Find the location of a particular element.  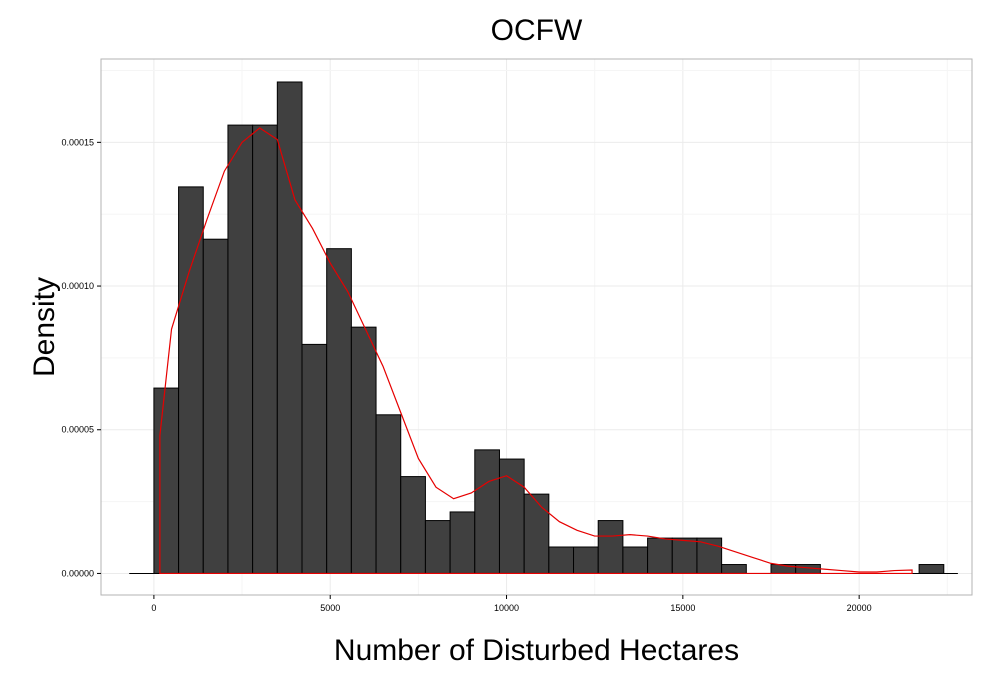

y-tick-label: 0.00010 is located at coordinates (77, 286).